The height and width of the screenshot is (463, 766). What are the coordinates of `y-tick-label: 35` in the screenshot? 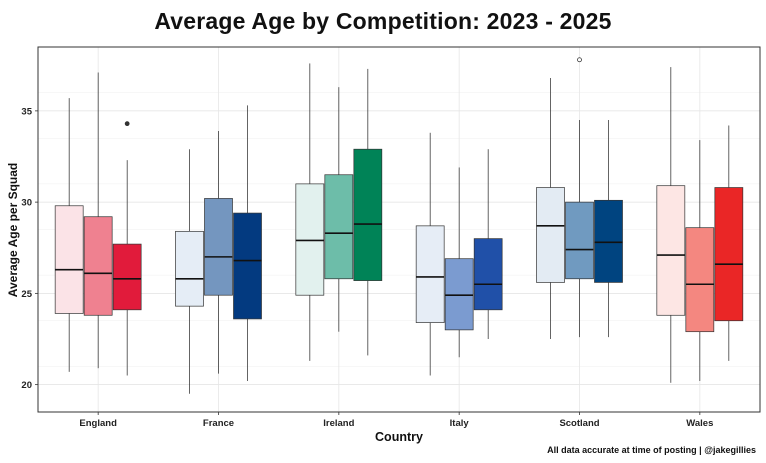 It's located at (26, 111).